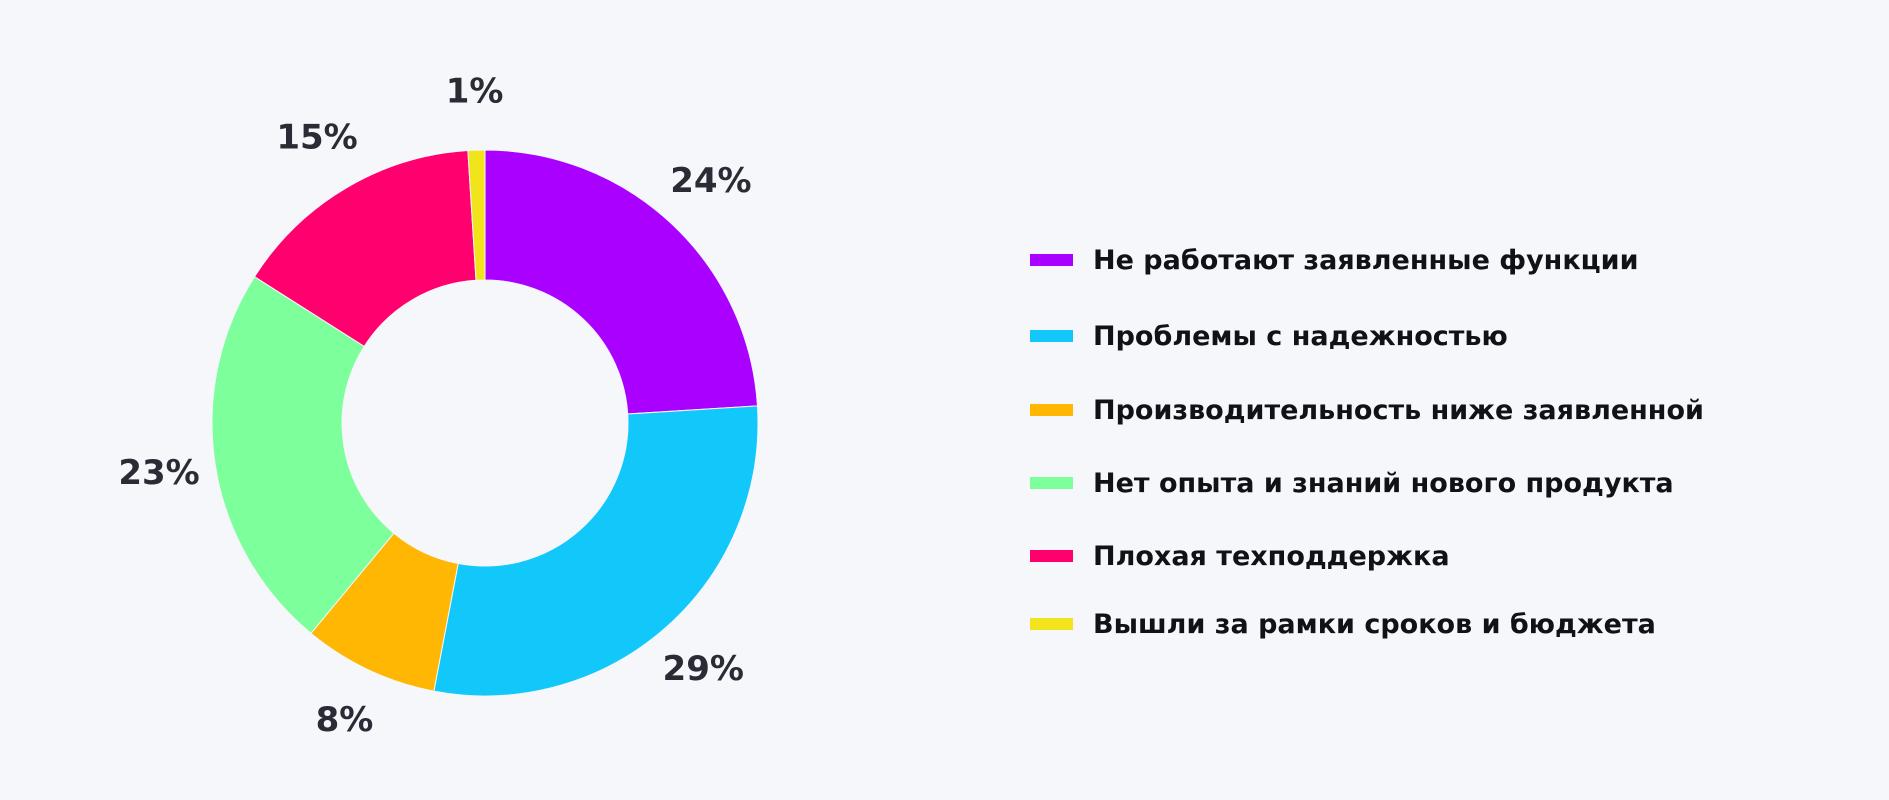  I want to click on data-label-2: 8%, so click(345, 720).